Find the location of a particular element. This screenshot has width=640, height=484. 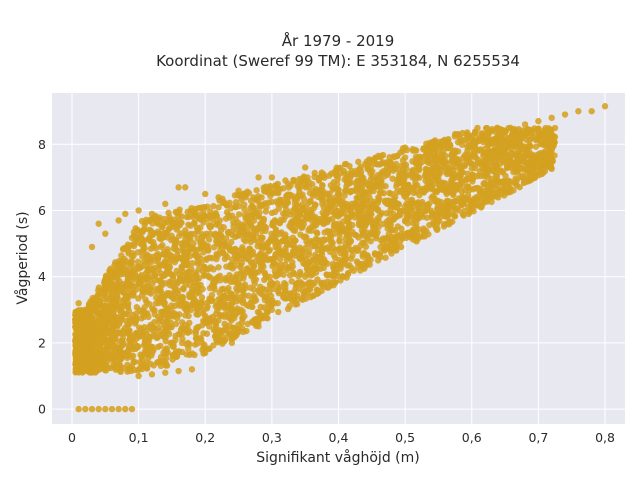

x-tick-label: 0,6 is located at coordinates (472, 437).